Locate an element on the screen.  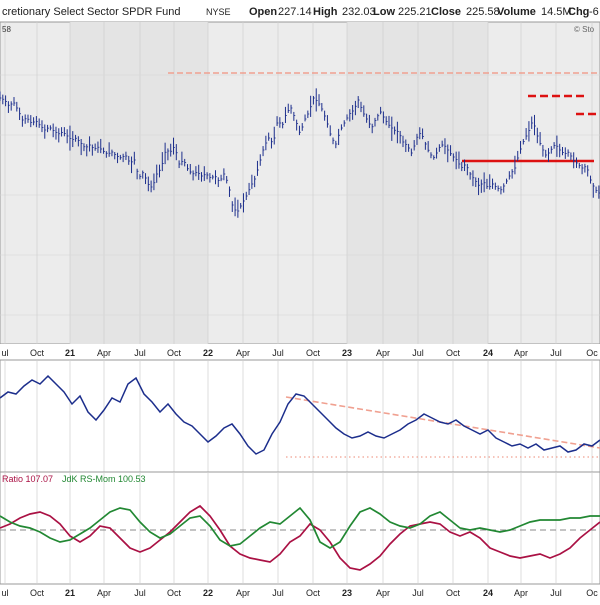
high-value: 232.03 is located at coordinates (359, 12).